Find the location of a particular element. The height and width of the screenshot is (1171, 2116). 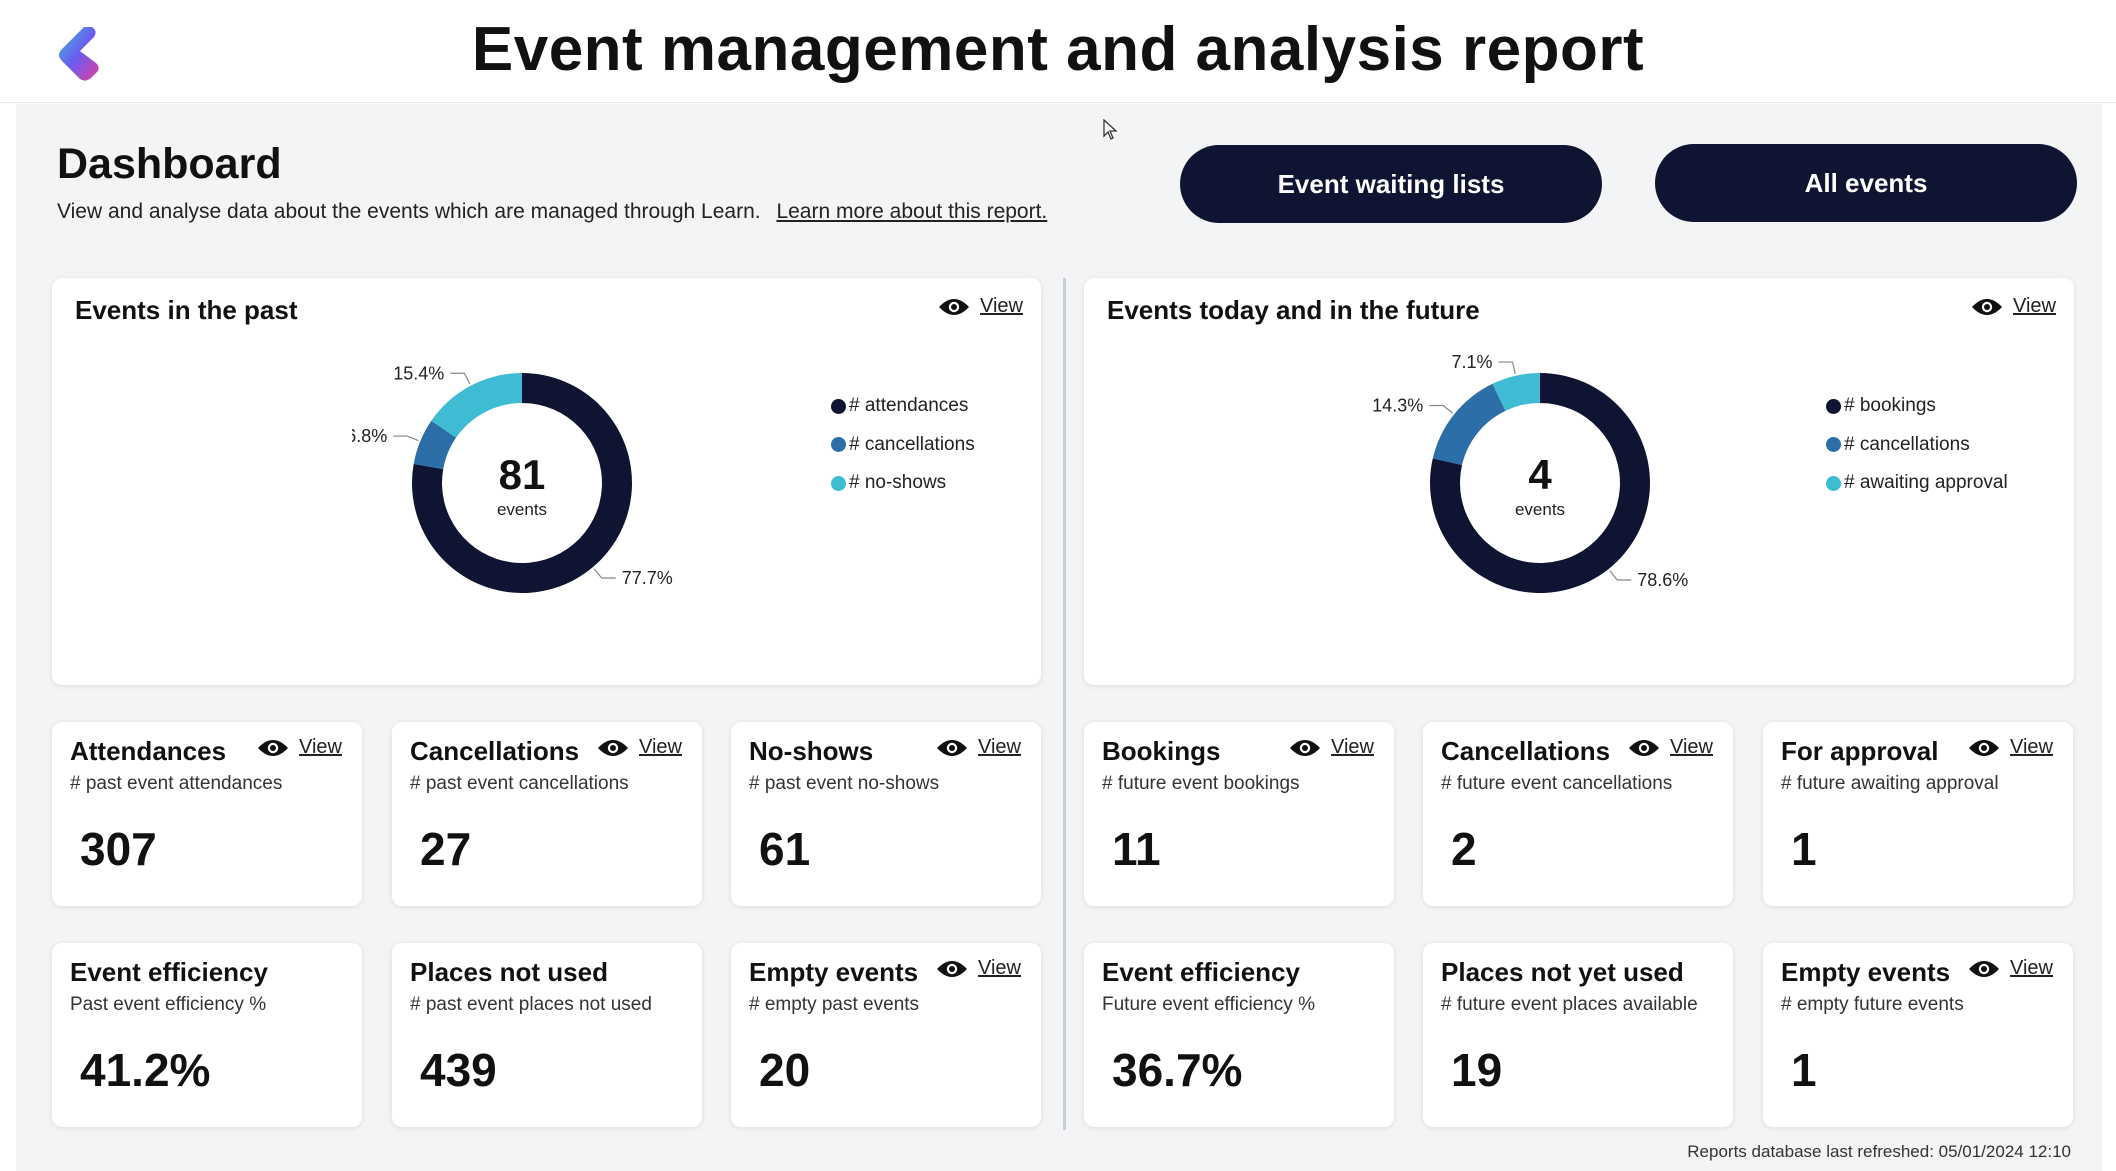

future-events-title: Events today and in the future is located at coordinates (1293, 310).